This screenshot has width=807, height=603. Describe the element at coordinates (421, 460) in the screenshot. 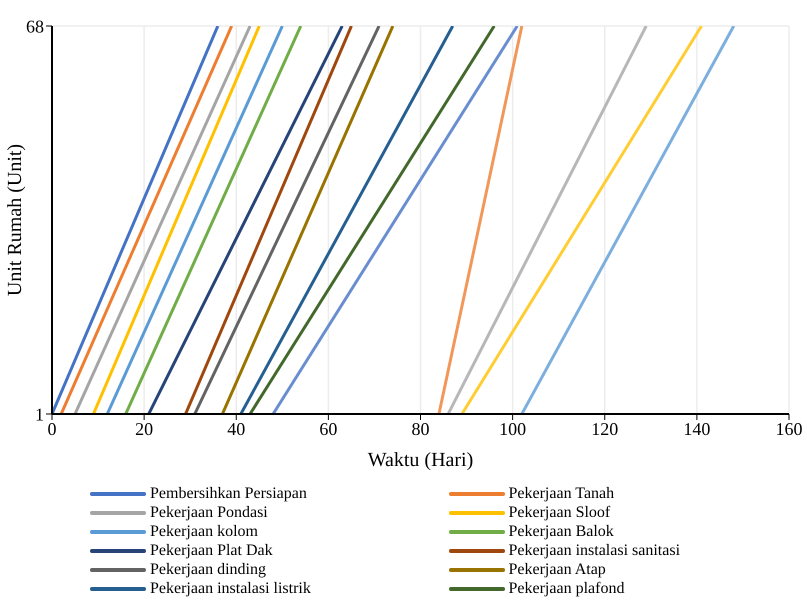

I see `x-axis-title: Waktu (Hari)` at that location.